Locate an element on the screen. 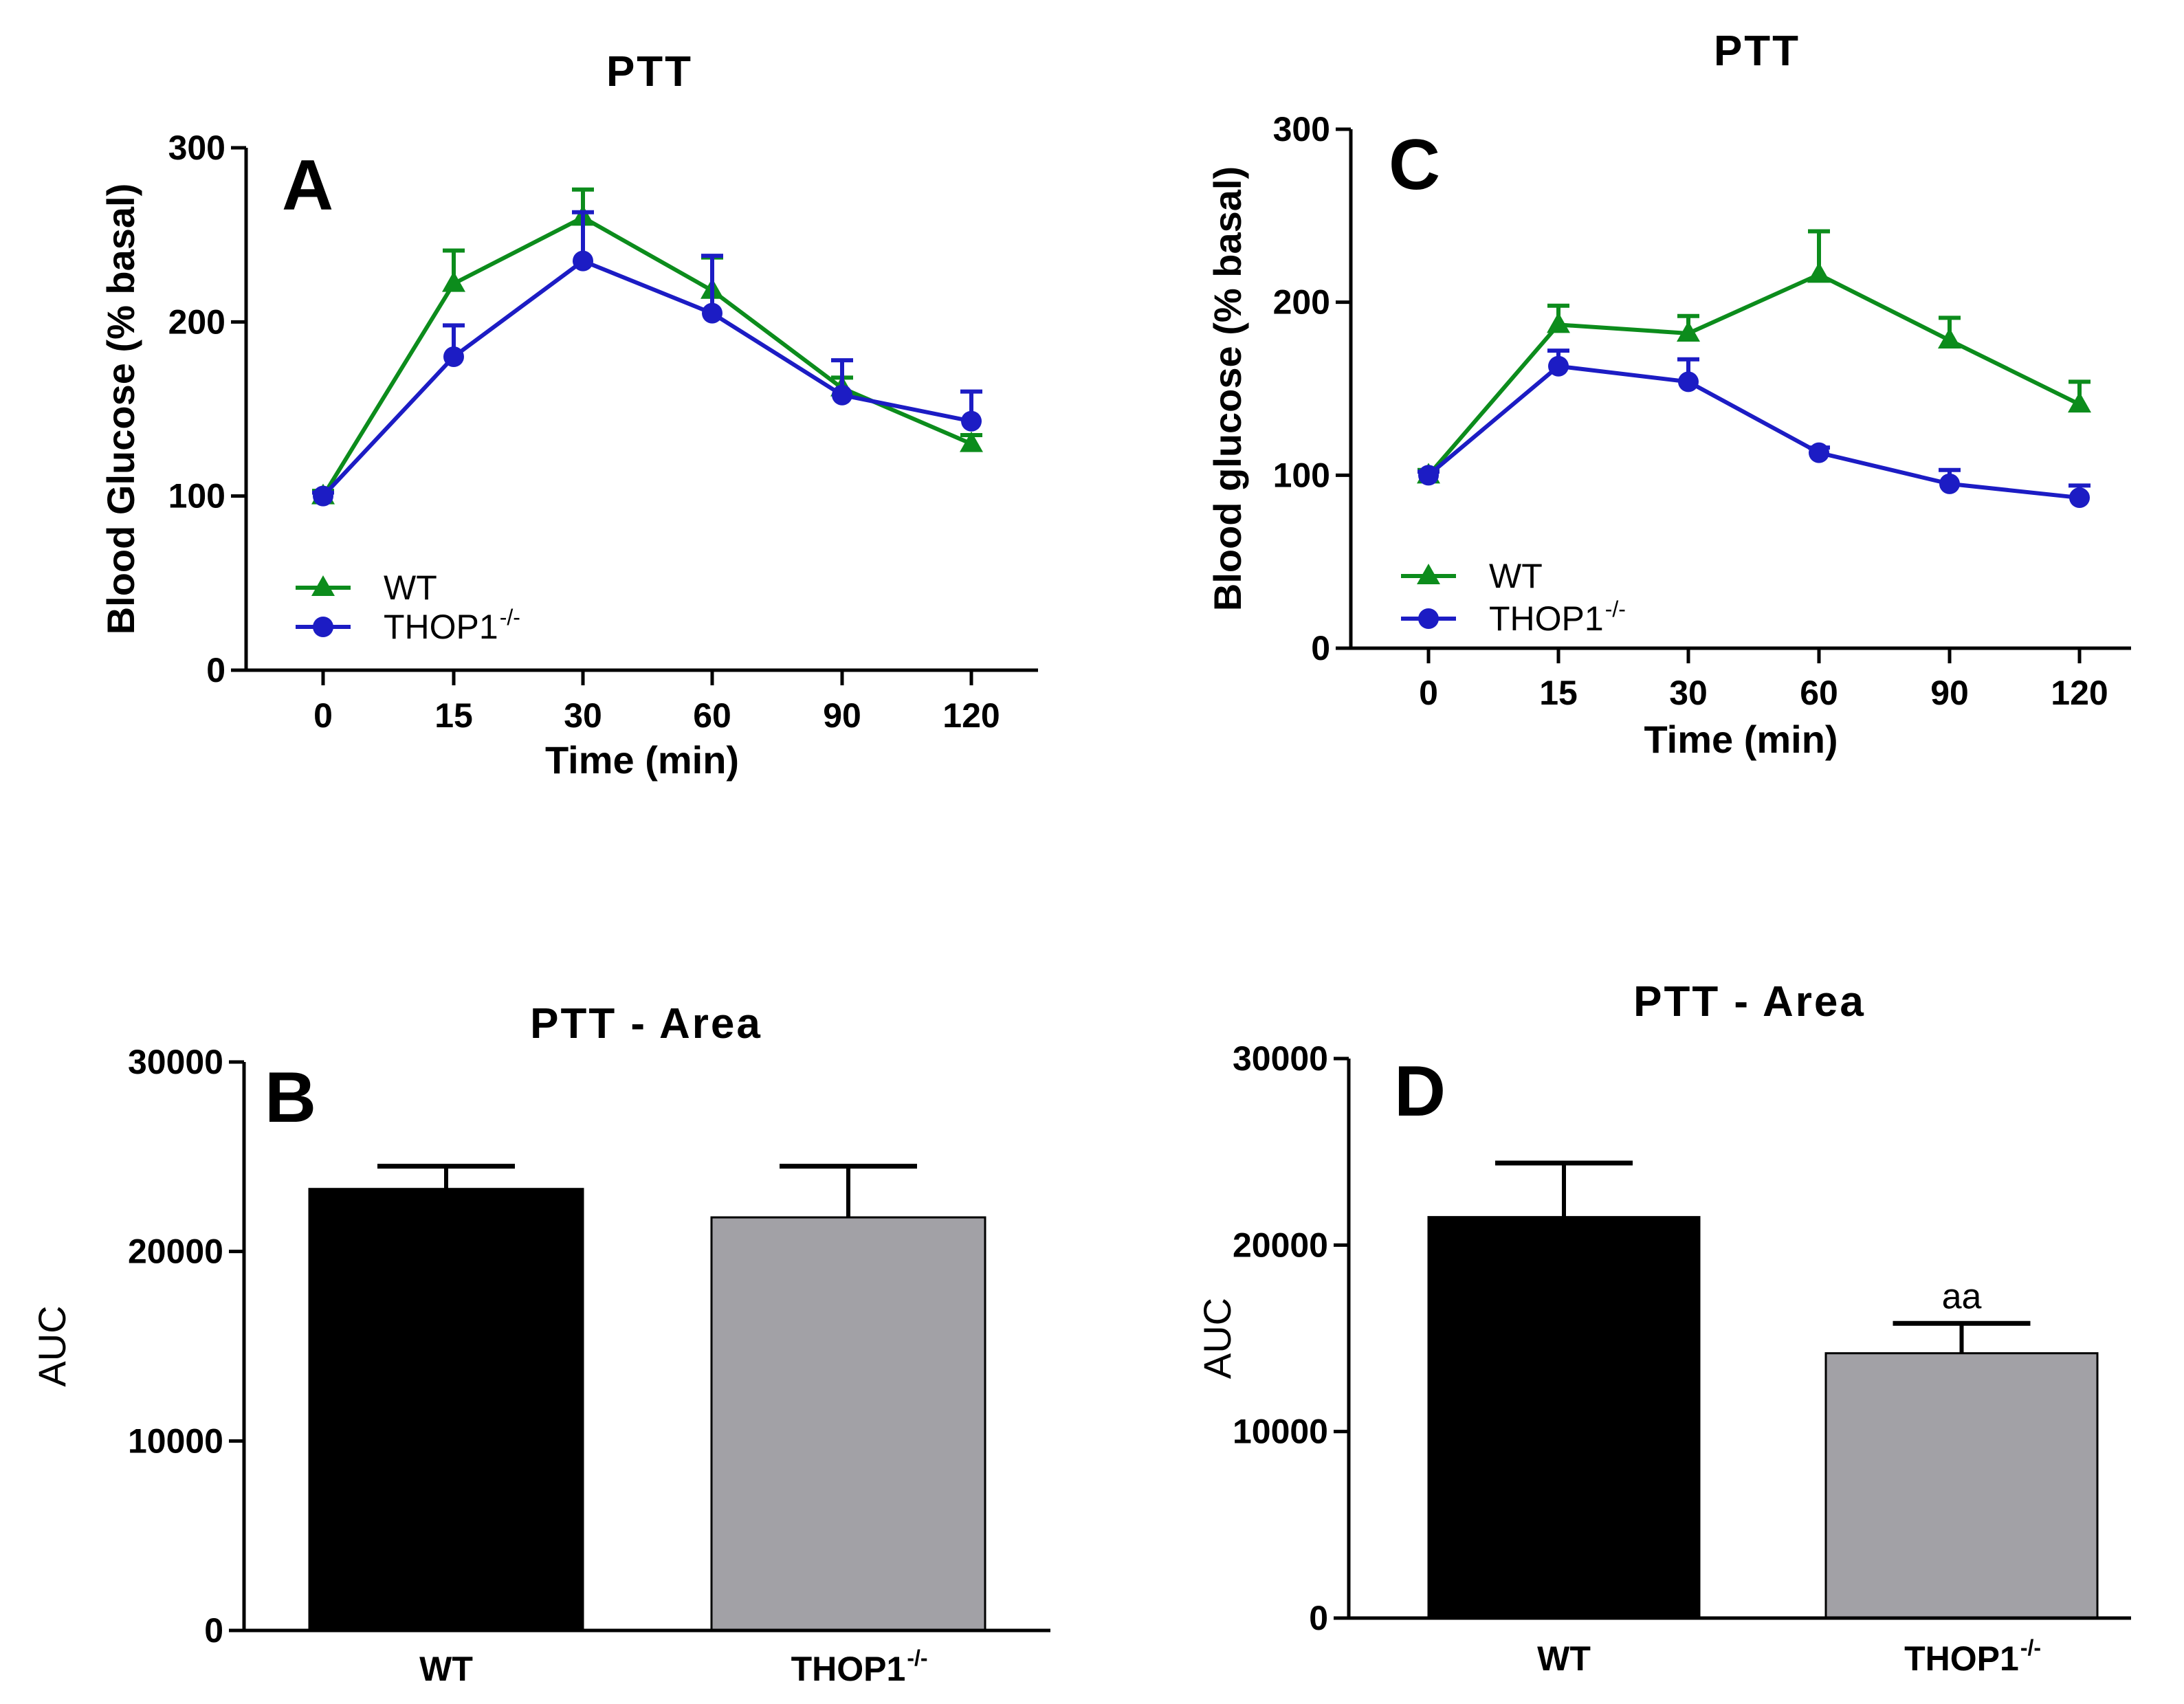 The width and height of the screenshot is (2184, 1704). significance-annotation: aa is located at coordinates (1962, 1296).